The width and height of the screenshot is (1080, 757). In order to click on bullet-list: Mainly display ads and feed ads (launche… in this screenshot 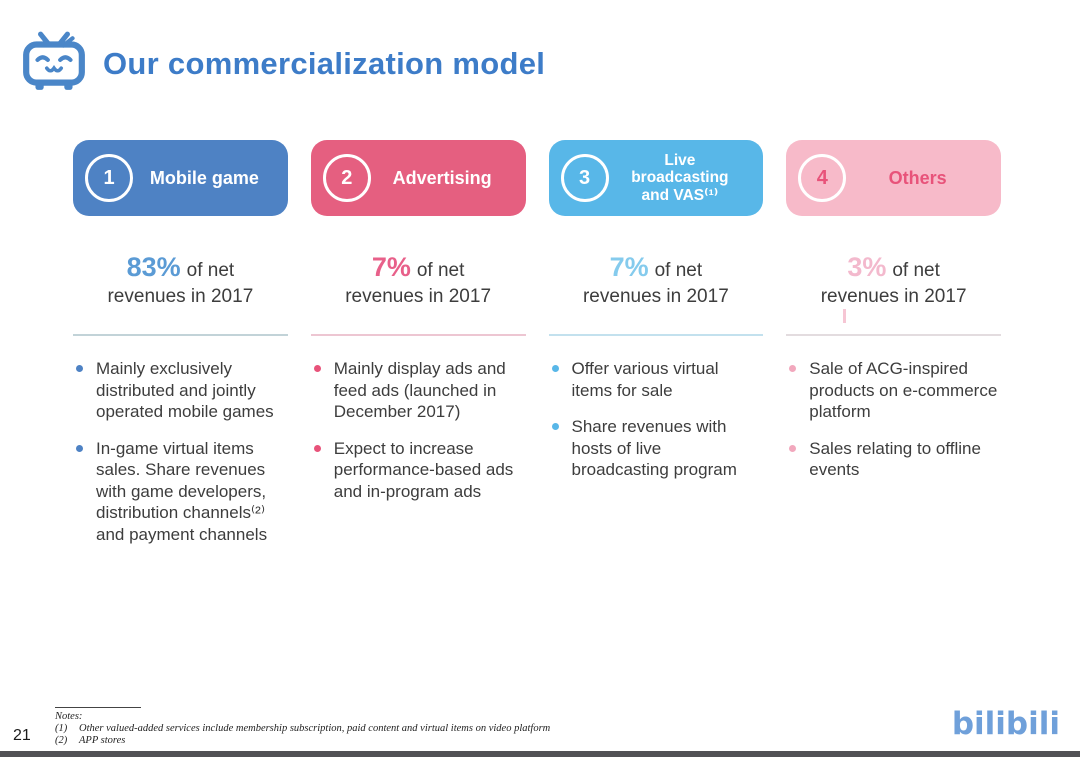, I will do `click(418, 430)`.